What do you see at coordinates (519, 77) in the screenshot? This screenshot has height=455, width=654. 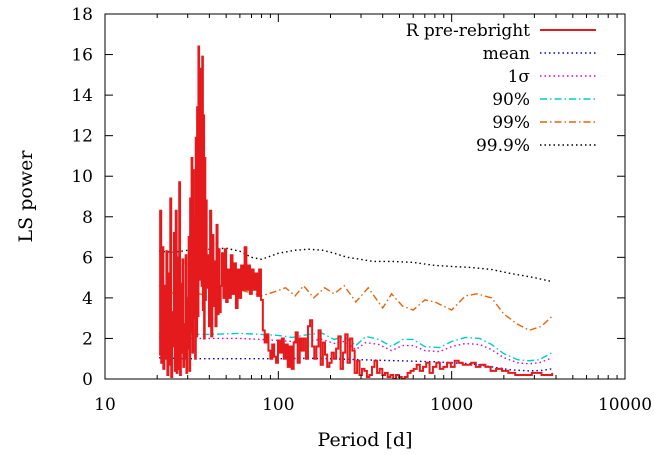 I see `legend-label: 1σ` at bounding box center [519, 77].